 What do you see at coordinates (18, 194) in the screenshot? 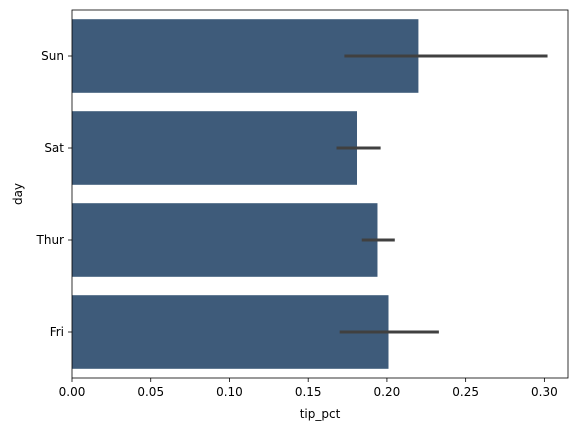
I see `y-axis-label: day` at bounding box center [18, 194].